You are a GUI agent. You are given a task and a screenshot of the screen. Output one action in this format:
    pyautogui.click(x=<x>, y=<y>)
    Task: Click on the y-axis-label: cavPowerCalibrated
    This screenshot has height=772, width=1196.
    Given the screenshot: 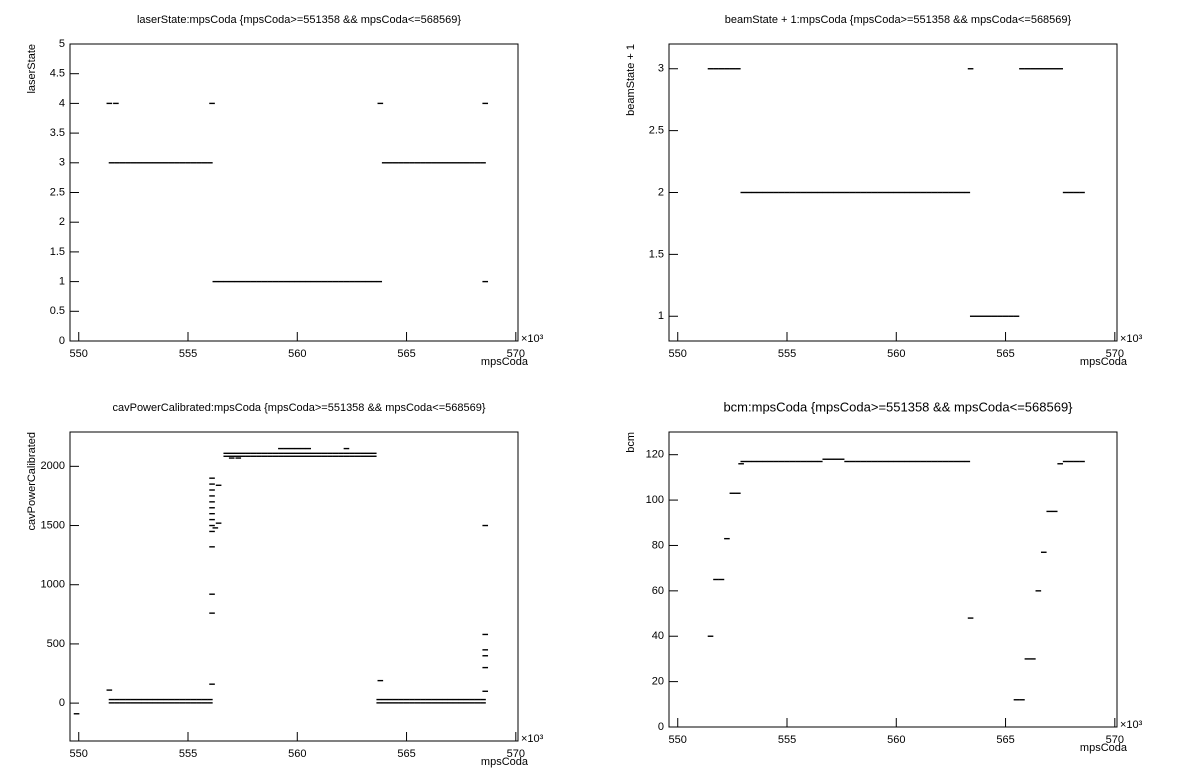 What is the action you would take?
    pyautogui.click(x=32, y=481)
    